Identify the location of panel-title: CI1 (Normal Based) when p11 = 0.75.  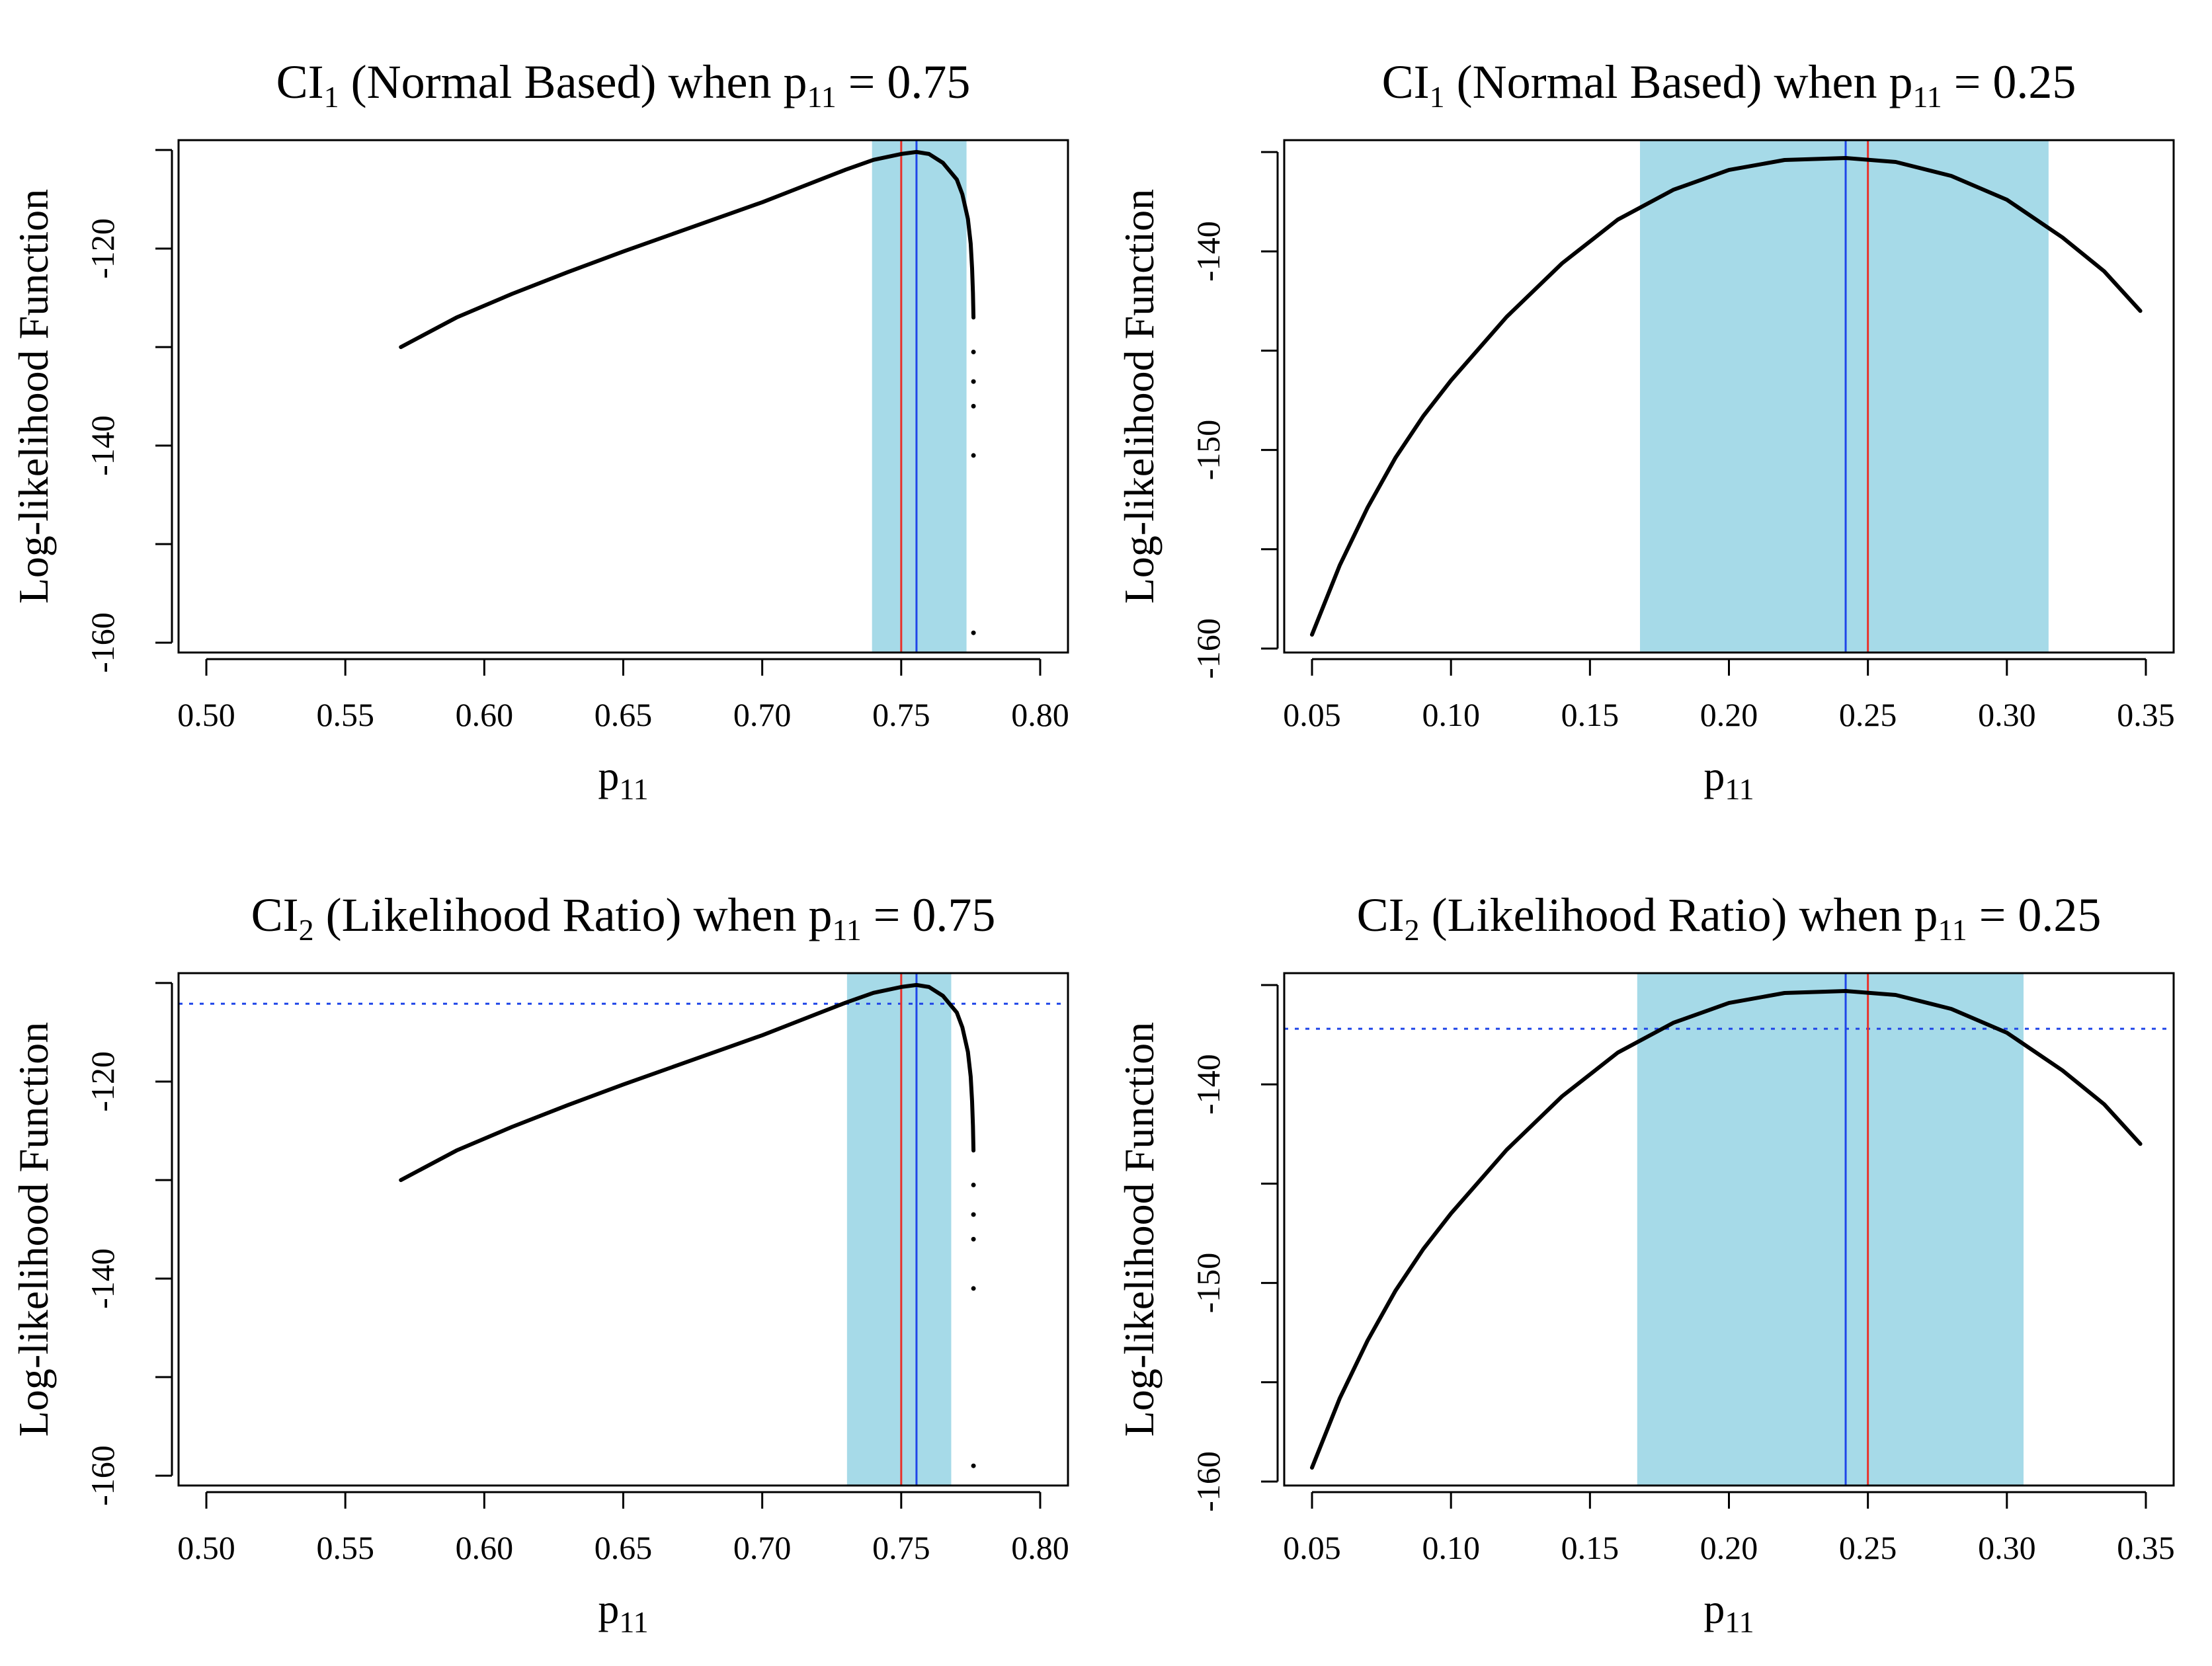
(623, 85).